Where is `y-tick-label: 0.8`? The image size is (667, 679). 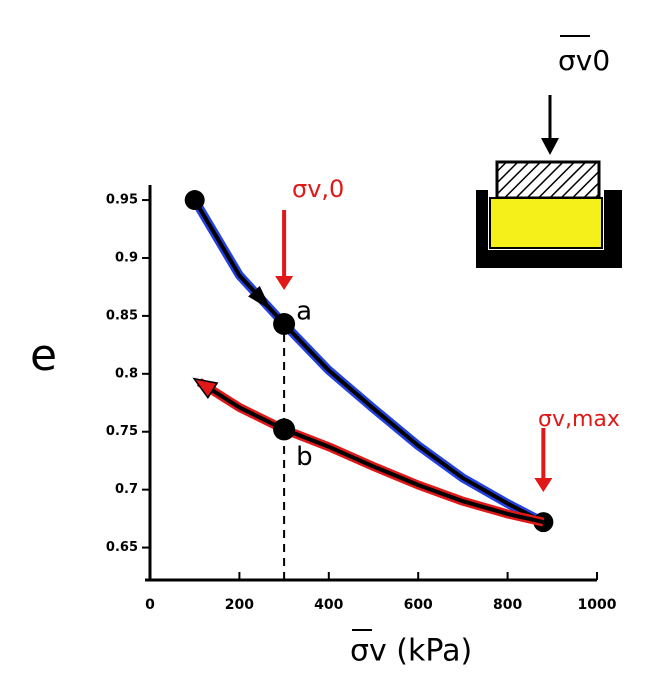
y-tick-label: 0.8 is located at coordinates (126, 373).